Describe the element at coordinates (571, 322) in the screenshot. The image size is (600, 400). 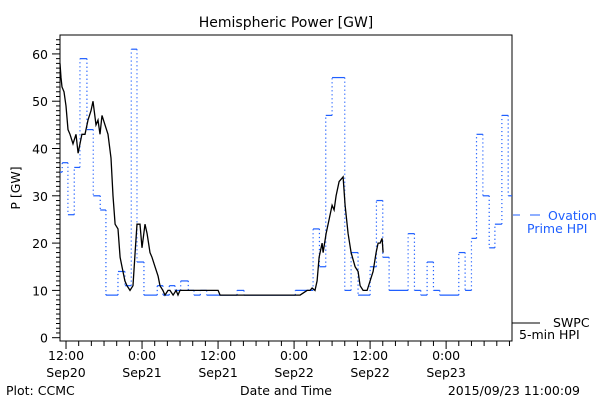
I see `legend-swpc-label: SWPC` at that location.